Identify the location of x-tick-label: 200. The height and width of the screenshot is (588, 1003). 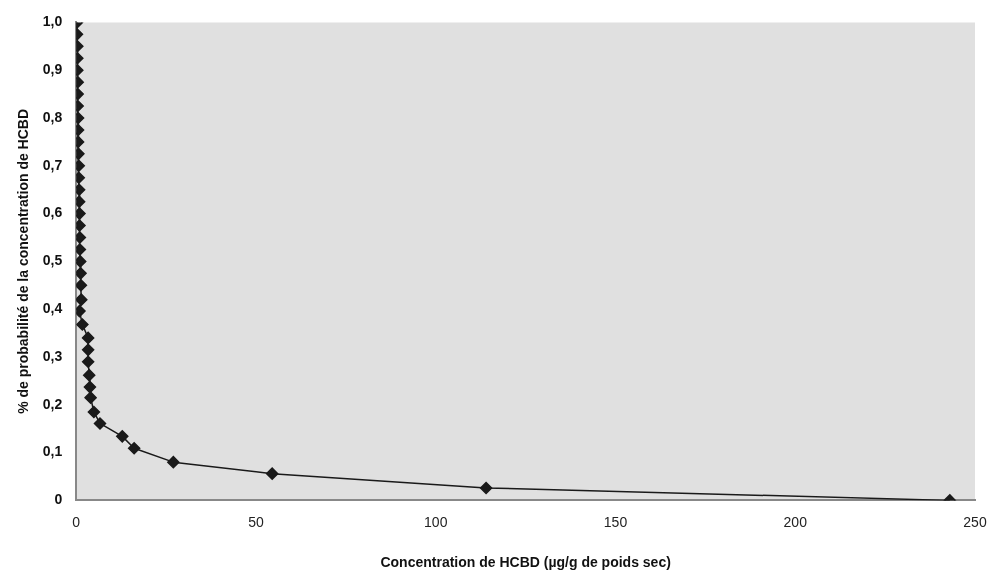
(795, 521).